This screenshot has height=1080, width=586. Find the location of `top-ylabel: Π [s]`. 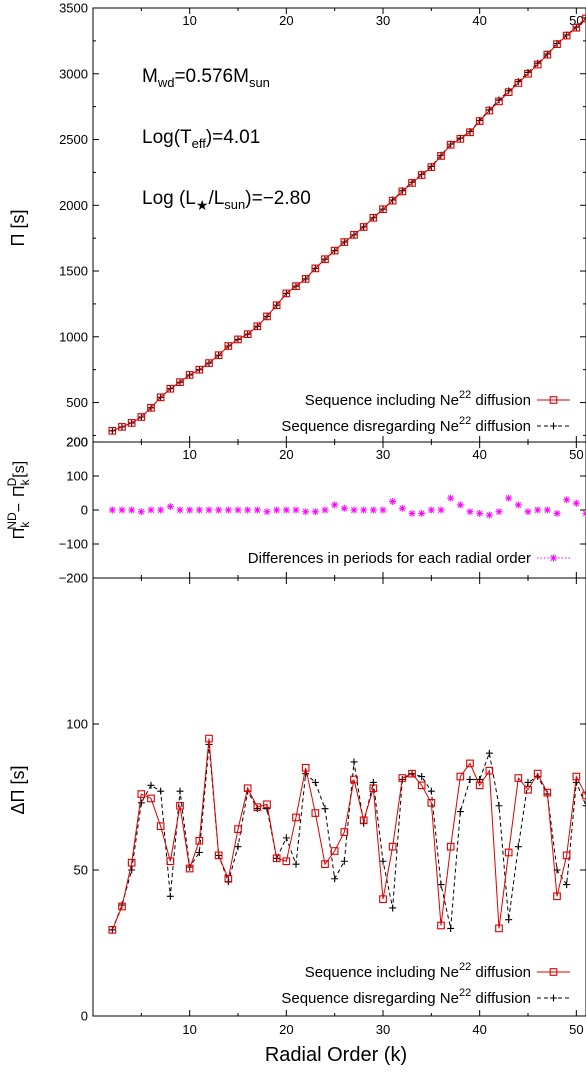

top-ylabel: Π [s] is located at coordinates (18, 227).